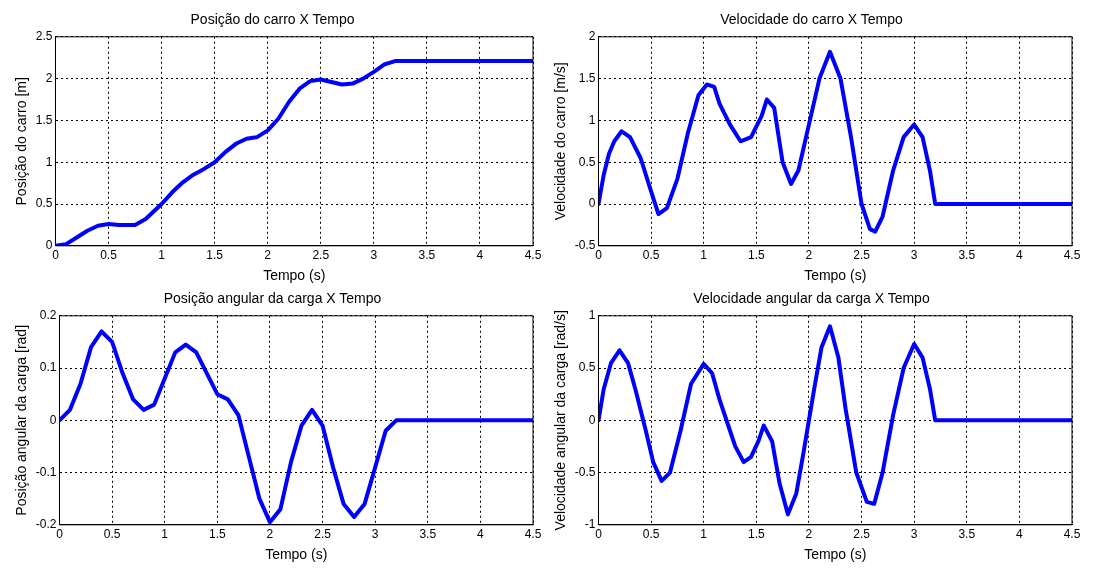  I want to click on y-tick-label: -0.2, so click(46, 524).